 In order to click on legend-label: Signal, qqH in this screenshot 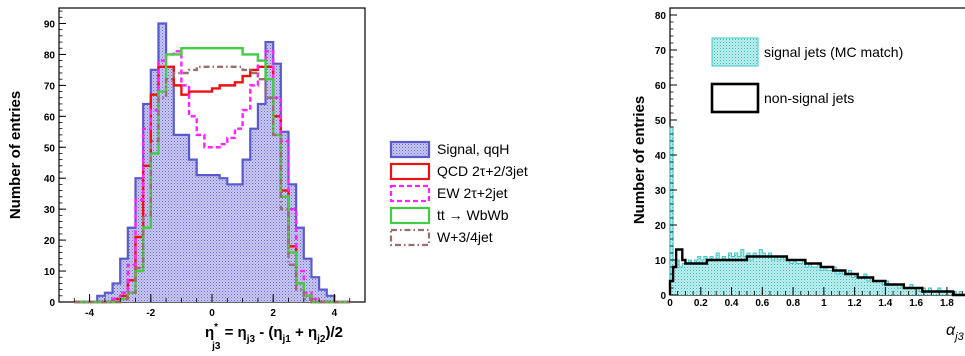, I will do `click(473, 149)`.